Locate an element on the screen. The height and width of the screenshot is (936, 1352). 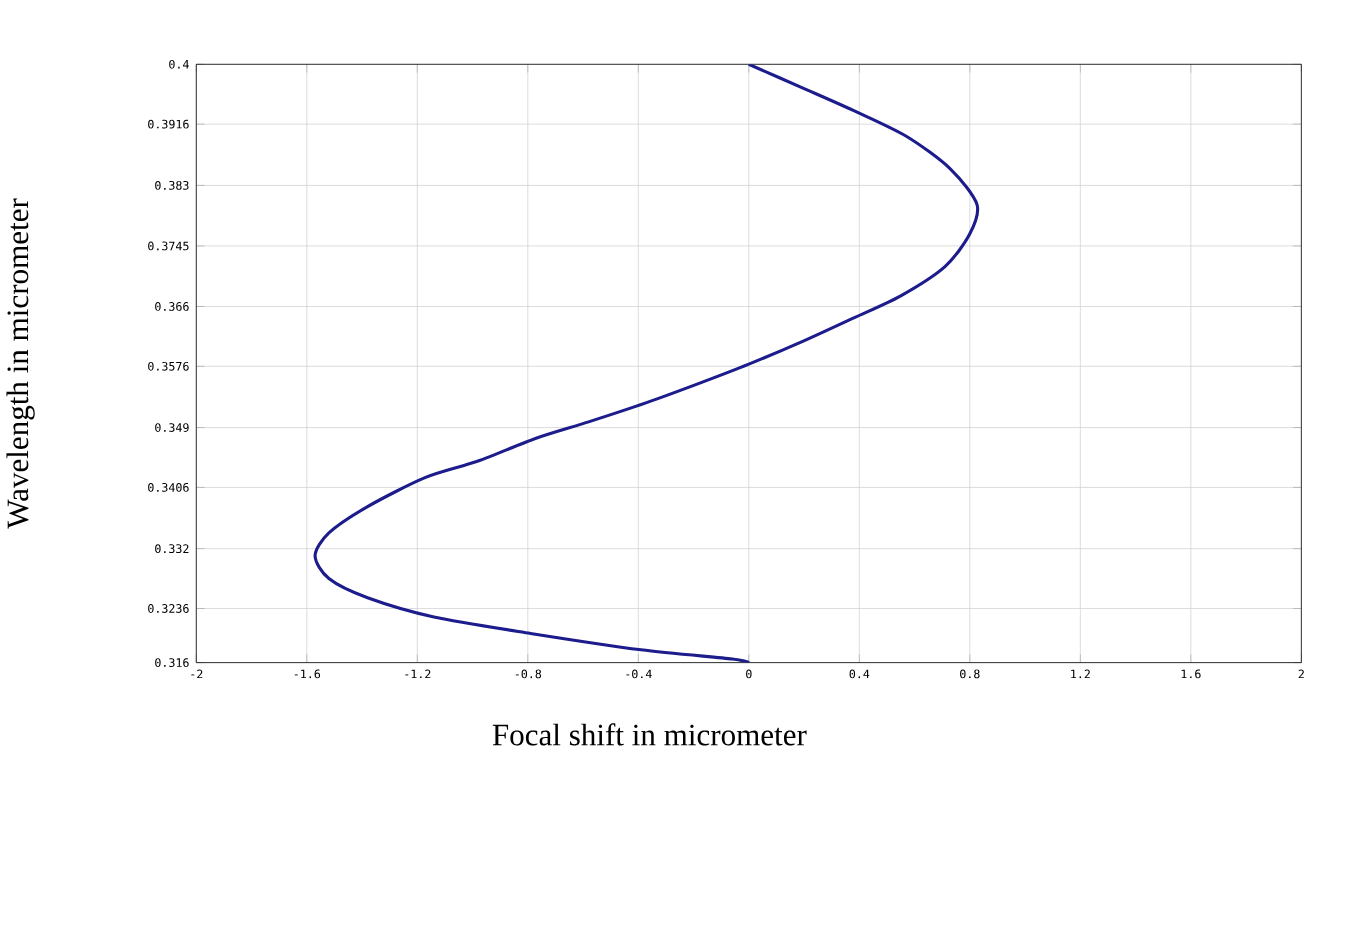
y-axis-title: Wavelength in micrometer is located at coordinates (20, 363).